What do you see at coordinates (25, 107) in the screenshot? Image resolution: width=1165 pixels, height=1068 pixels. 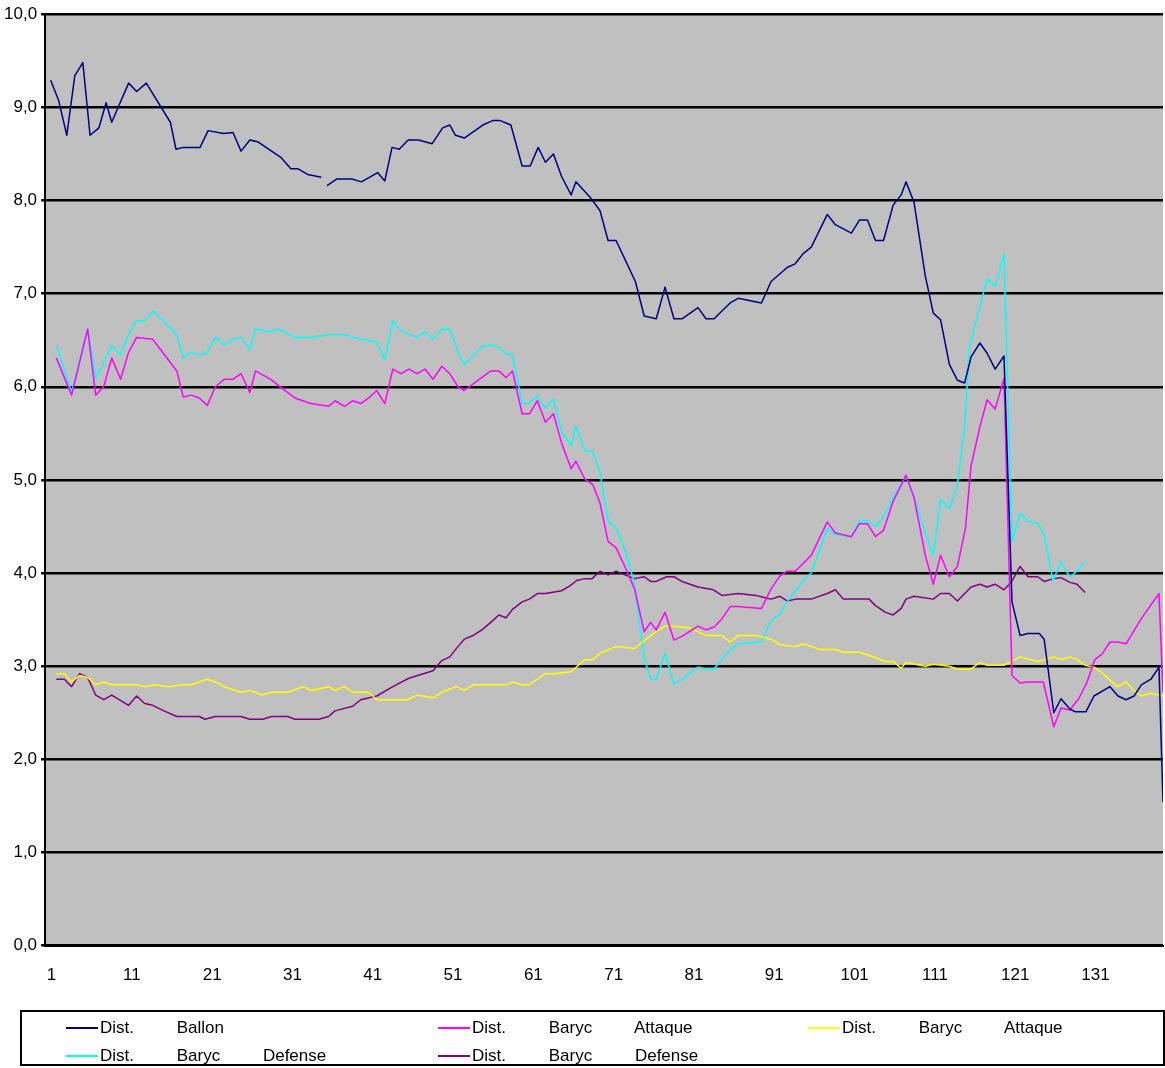 I see `y-tick-label: 9,0` at bounding box center [25, 107].